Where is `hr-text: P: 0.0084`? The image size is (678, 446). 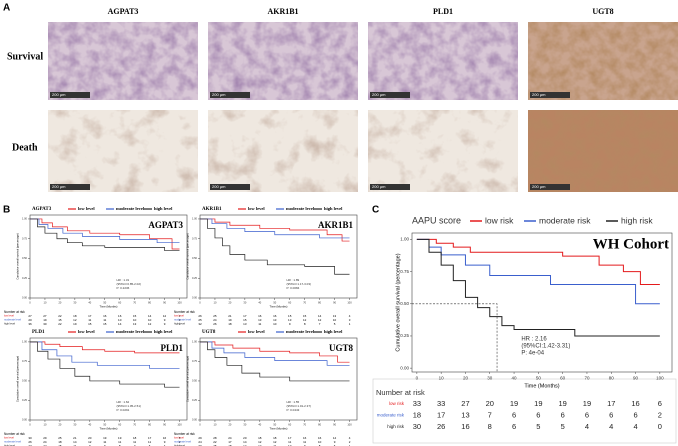
hr-text: P: 0.0084 is located at coordinates (293, 288).